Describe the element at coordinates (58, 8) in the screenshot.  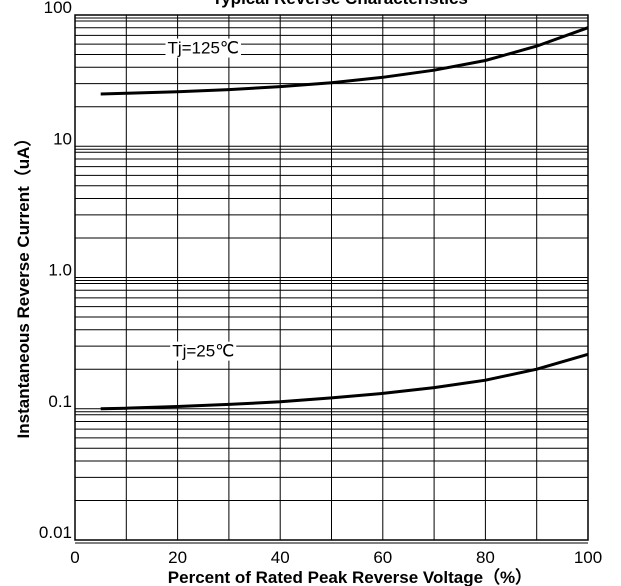
I see `y-tick-label: 100` at that location.